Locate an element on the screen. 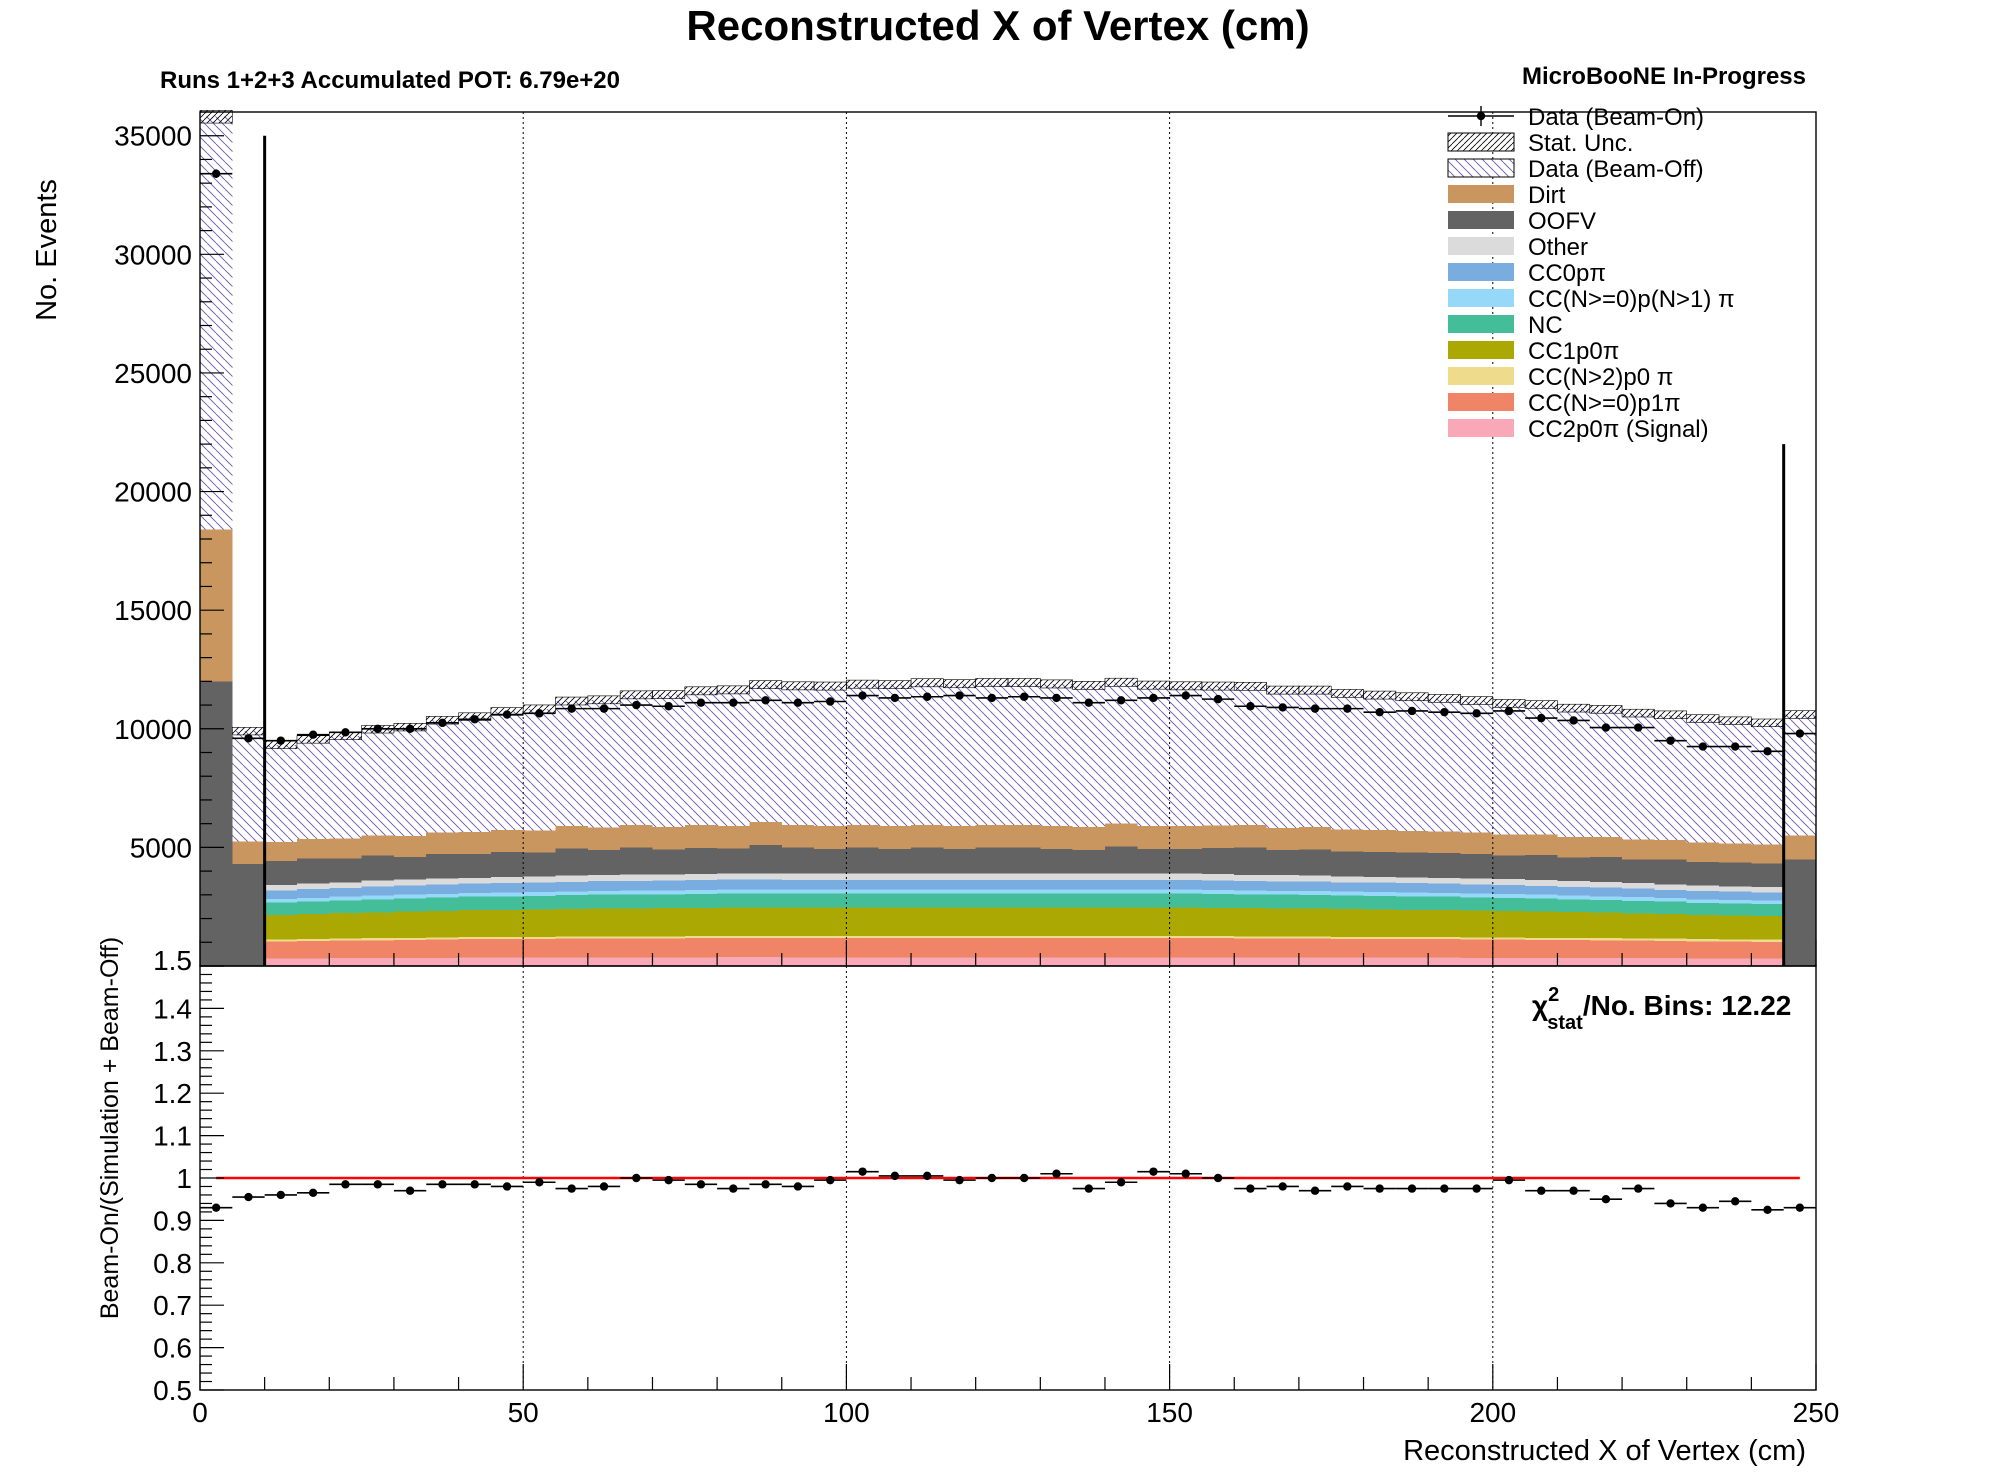 The width and height of the screenshot is (1996, 1472). ratio-tick-label-0.6: 0.6 is located at coordinates (172, 1348).